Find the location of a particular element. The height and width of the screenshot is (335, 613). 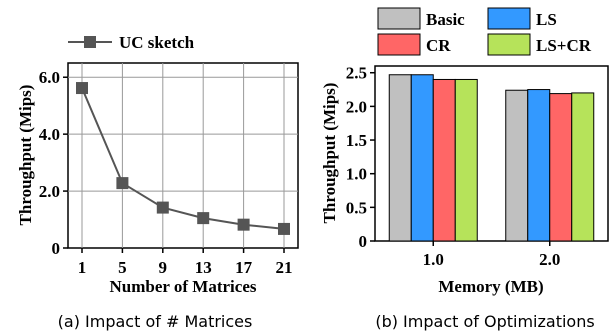

x-tick-label: 5 is located at coordinates (122, 267).